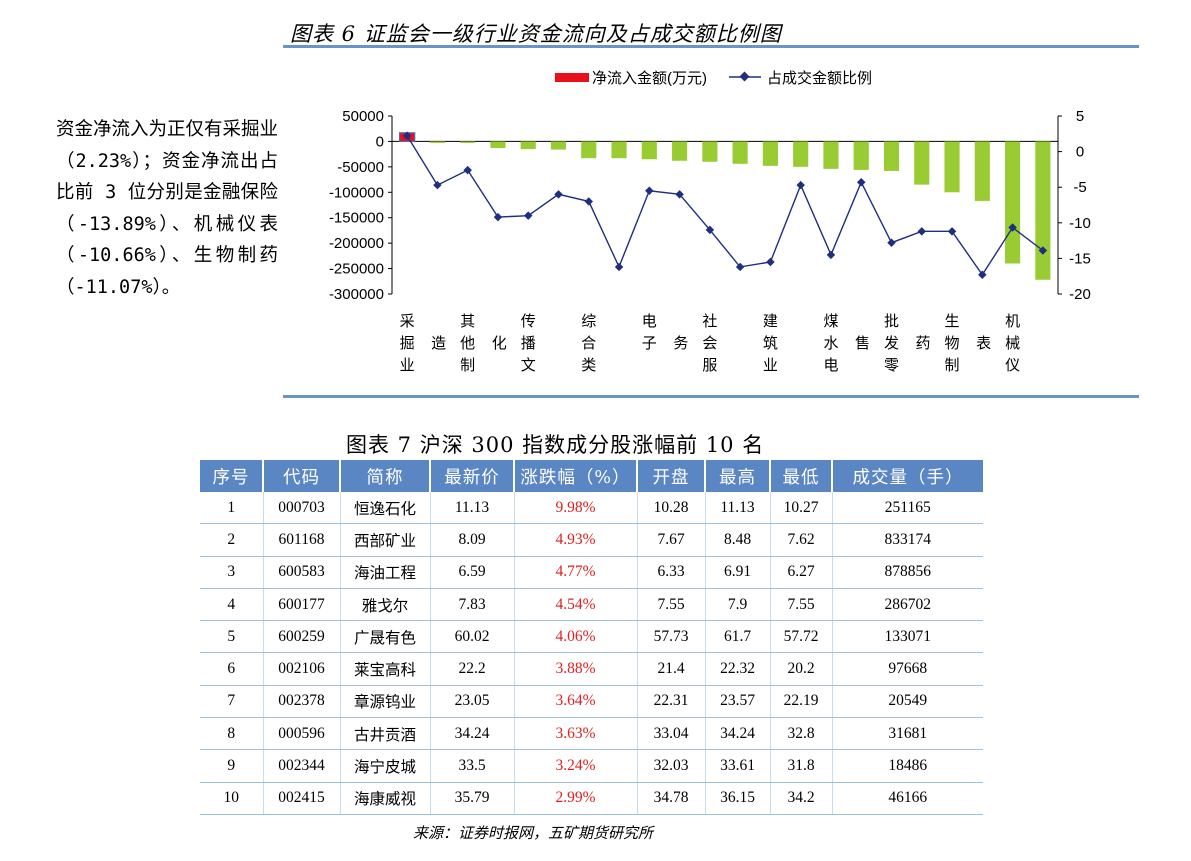 The height and width of the screenshot is (861, 1191). Describe the element at coordinates (302, 605) in the screenshot. I see `table-cell: 600177` at that location.